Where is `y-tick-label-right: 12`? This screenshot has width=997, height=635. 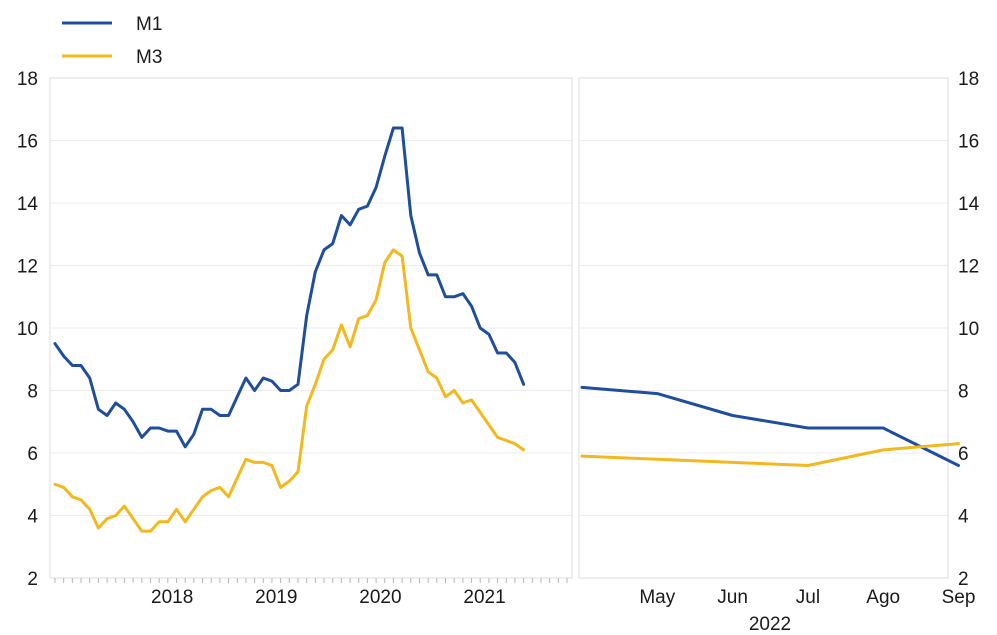 y-tick-label-right: 12 is located at coordinates (968, 267).